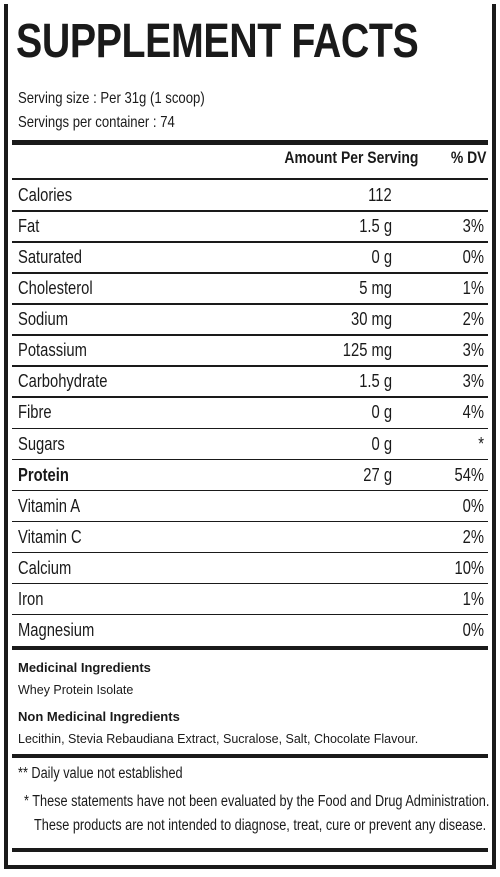 The width and height of the screenshot is (500, 877). I want to click on nutrient-name-text: Fibre, so click(35, 412).